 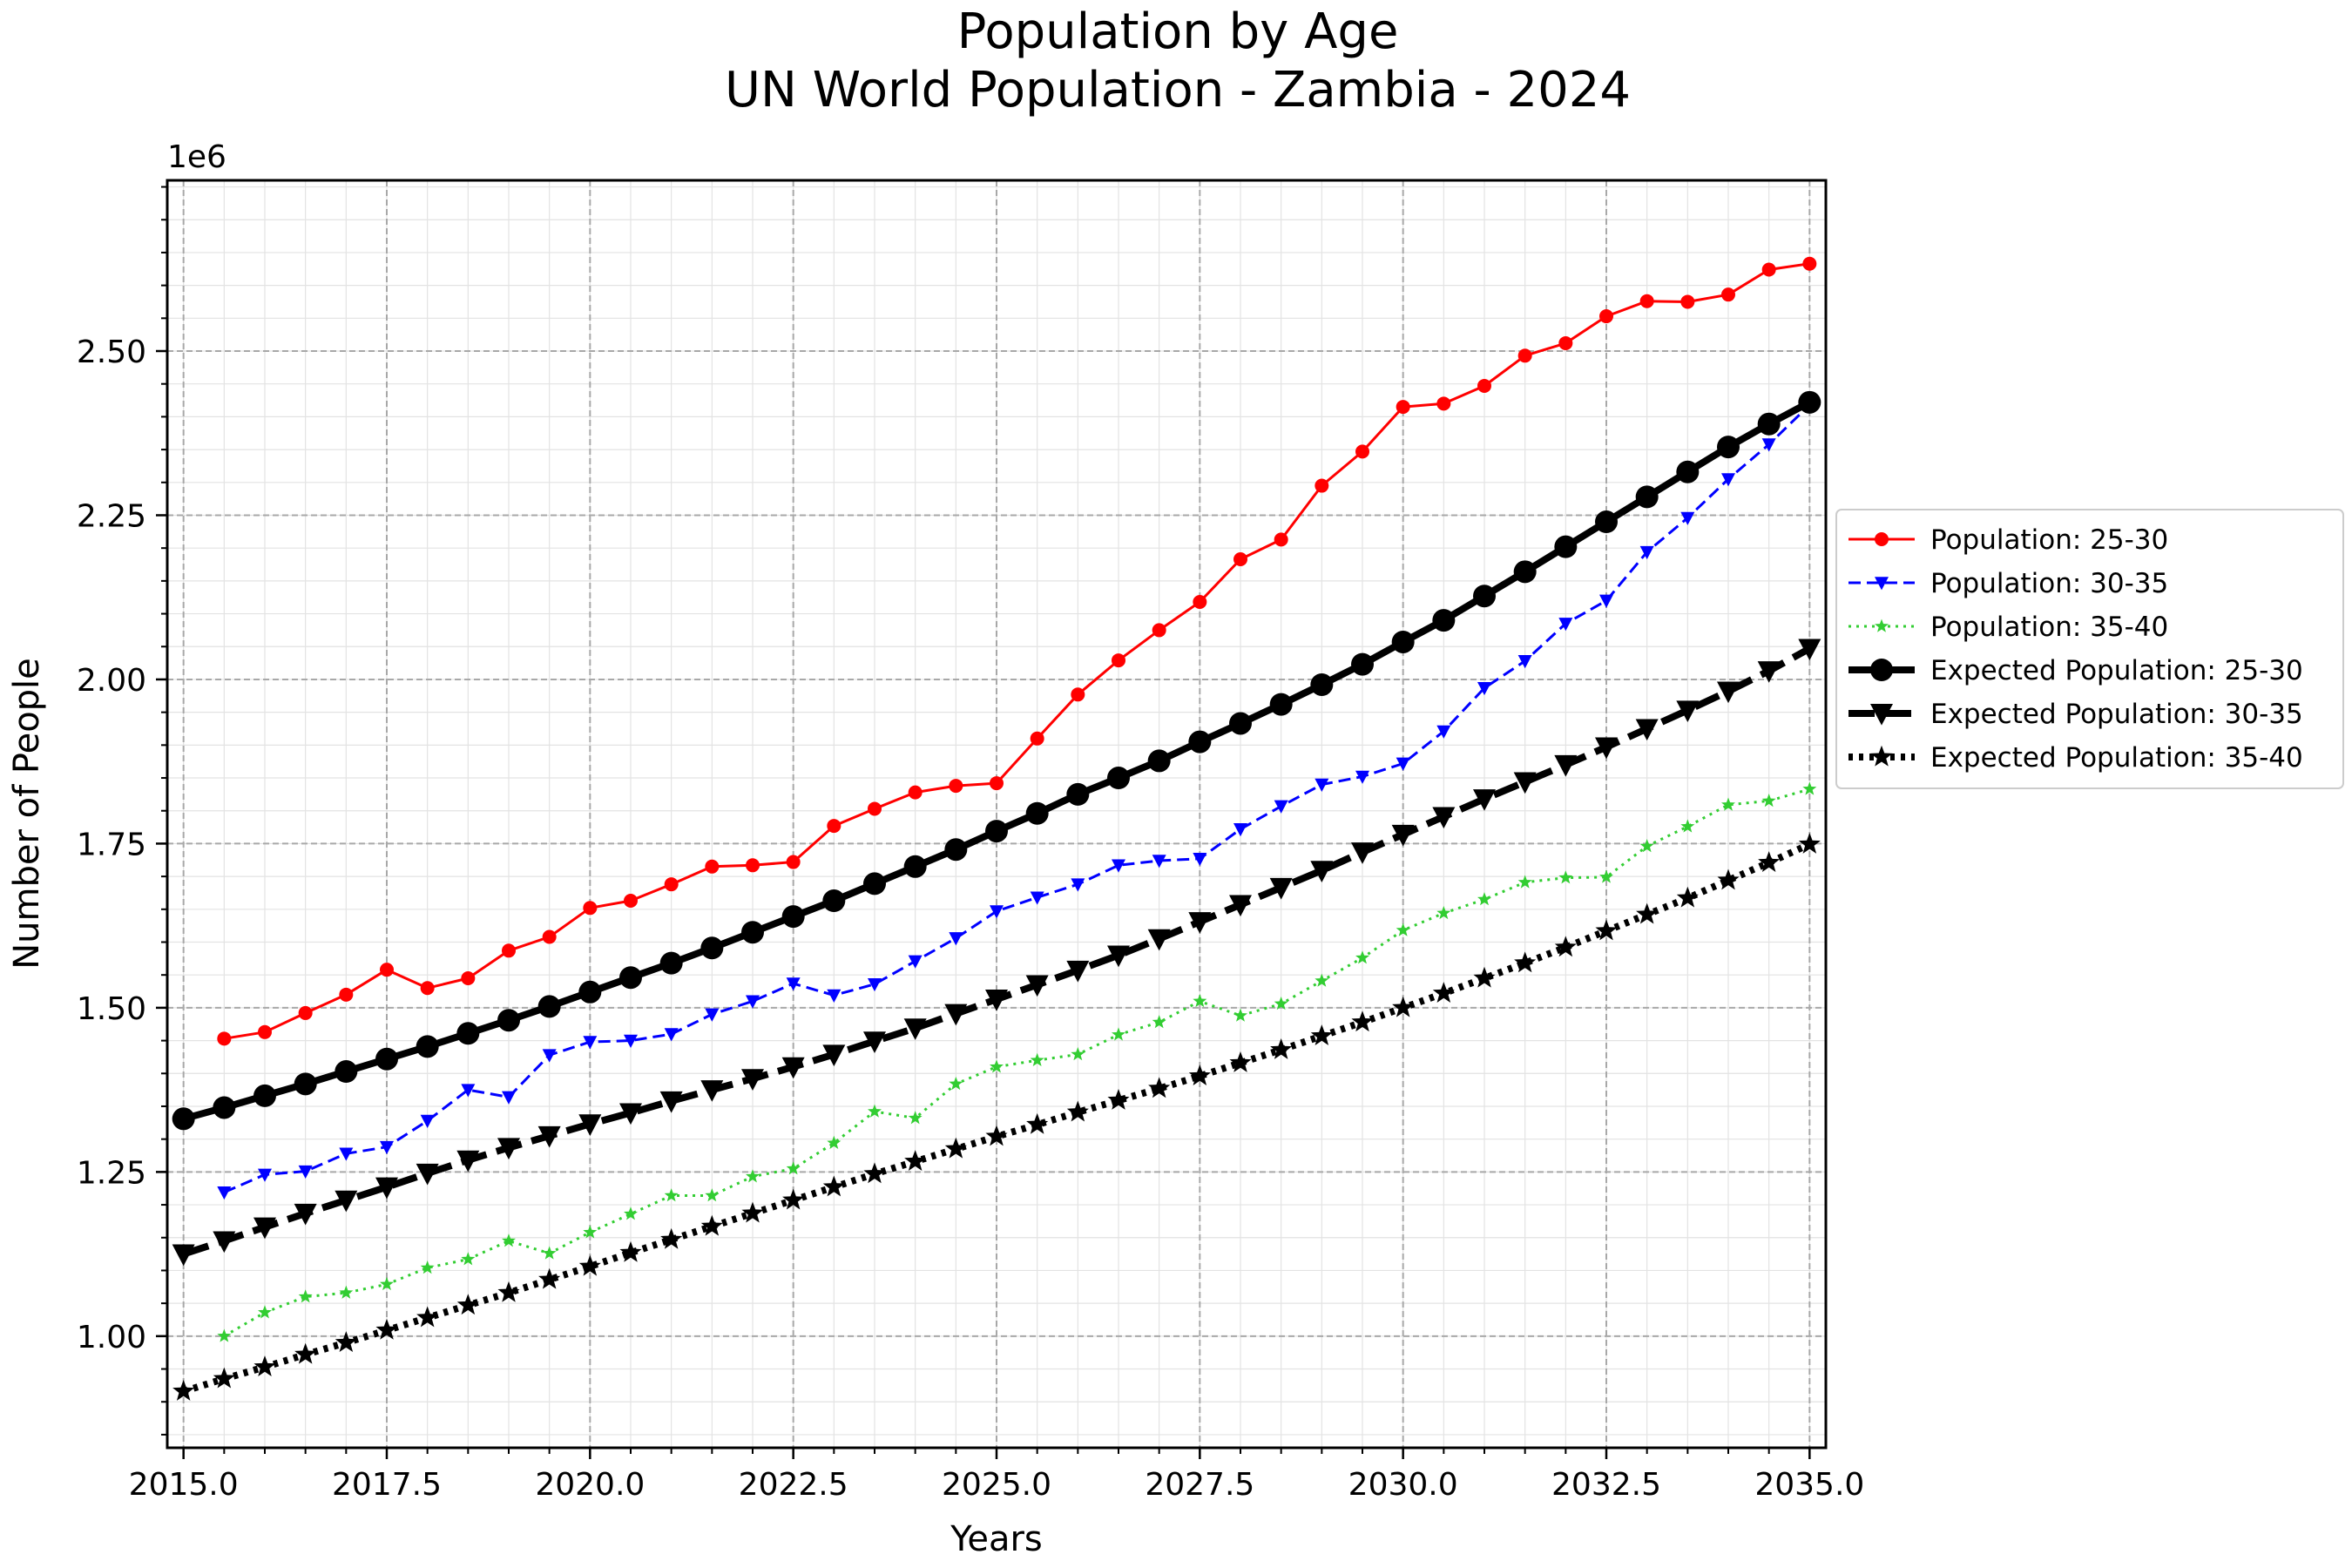 What do you see at coordinates (1178, 90) in the screenshot?
I see `chart-subtitle: UN World Population - Zambia - 2024` at bounding box center [1178, 90].